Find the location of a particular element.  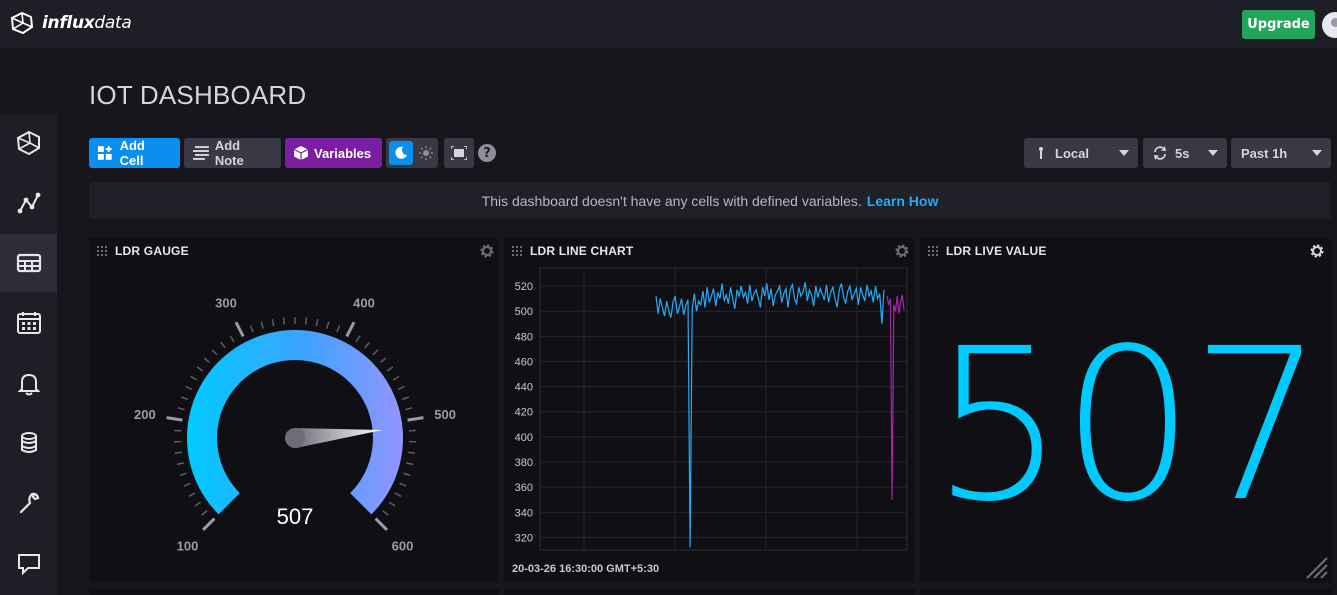

sidebar-item-tasks is located at coordinates (28, 323).